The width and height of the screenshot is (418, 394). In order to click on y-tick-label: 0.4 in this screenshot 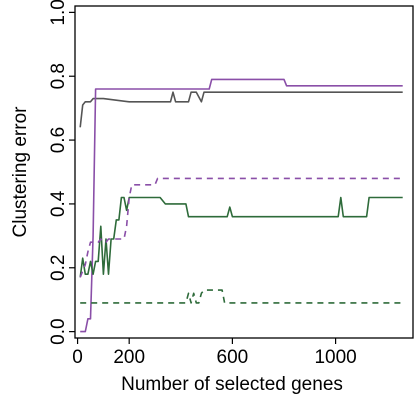, I will do `click(58, 203)`.